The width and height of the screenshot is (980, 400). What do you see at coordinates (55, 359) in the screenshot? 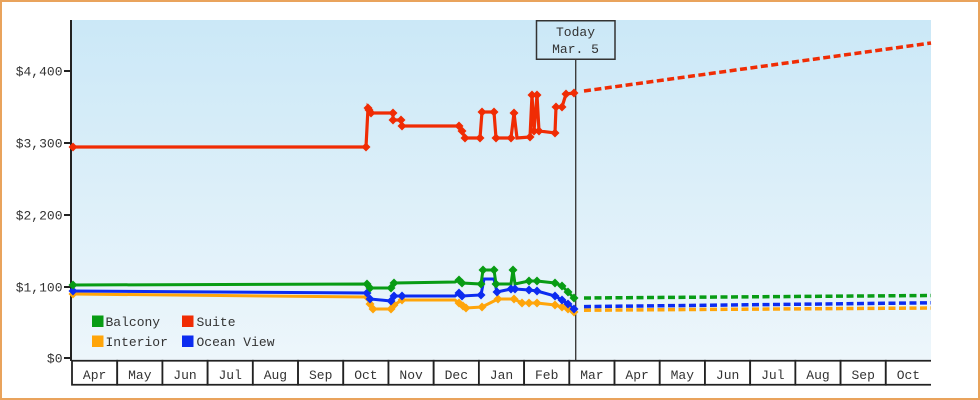
I see `svg-text: $0` at bounding box center [55, 359].